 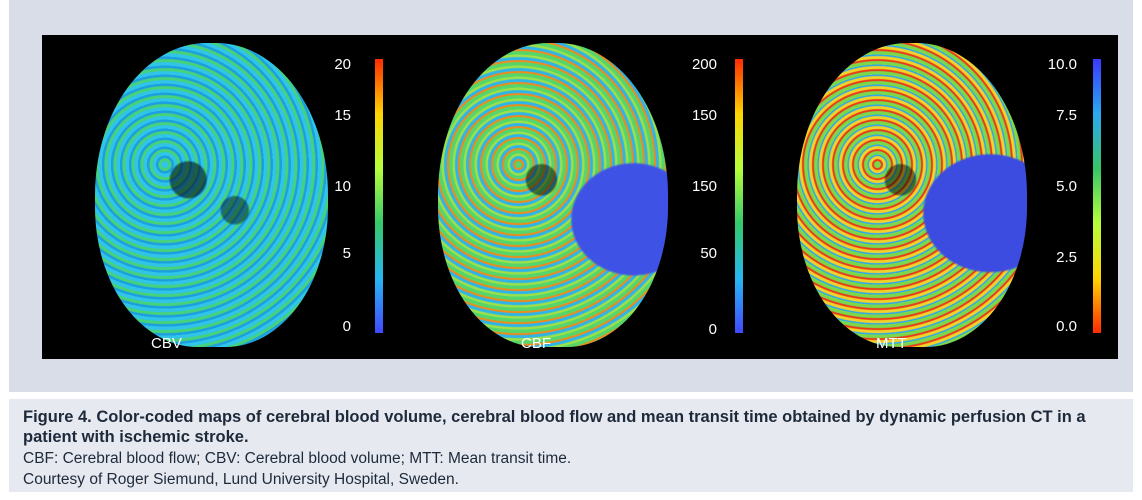 I want to click on cbf-tick-2: 150, so click(x=704, y=115).